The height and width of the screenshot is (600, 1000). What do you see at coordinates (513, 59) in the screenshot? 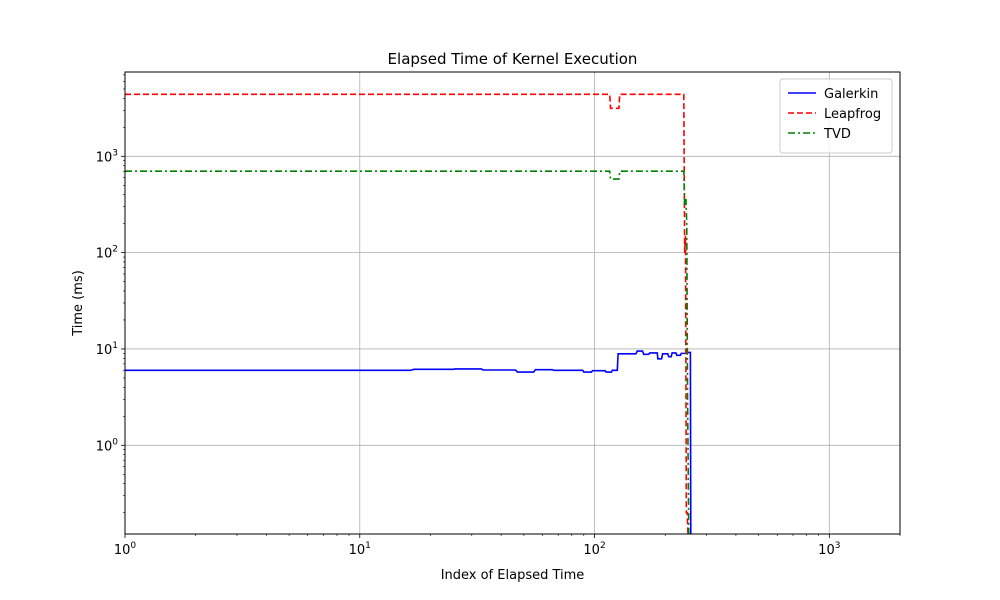
I see `chart-title: Elapsed Time of Kernel Execution` at bounding box center [513, 59].